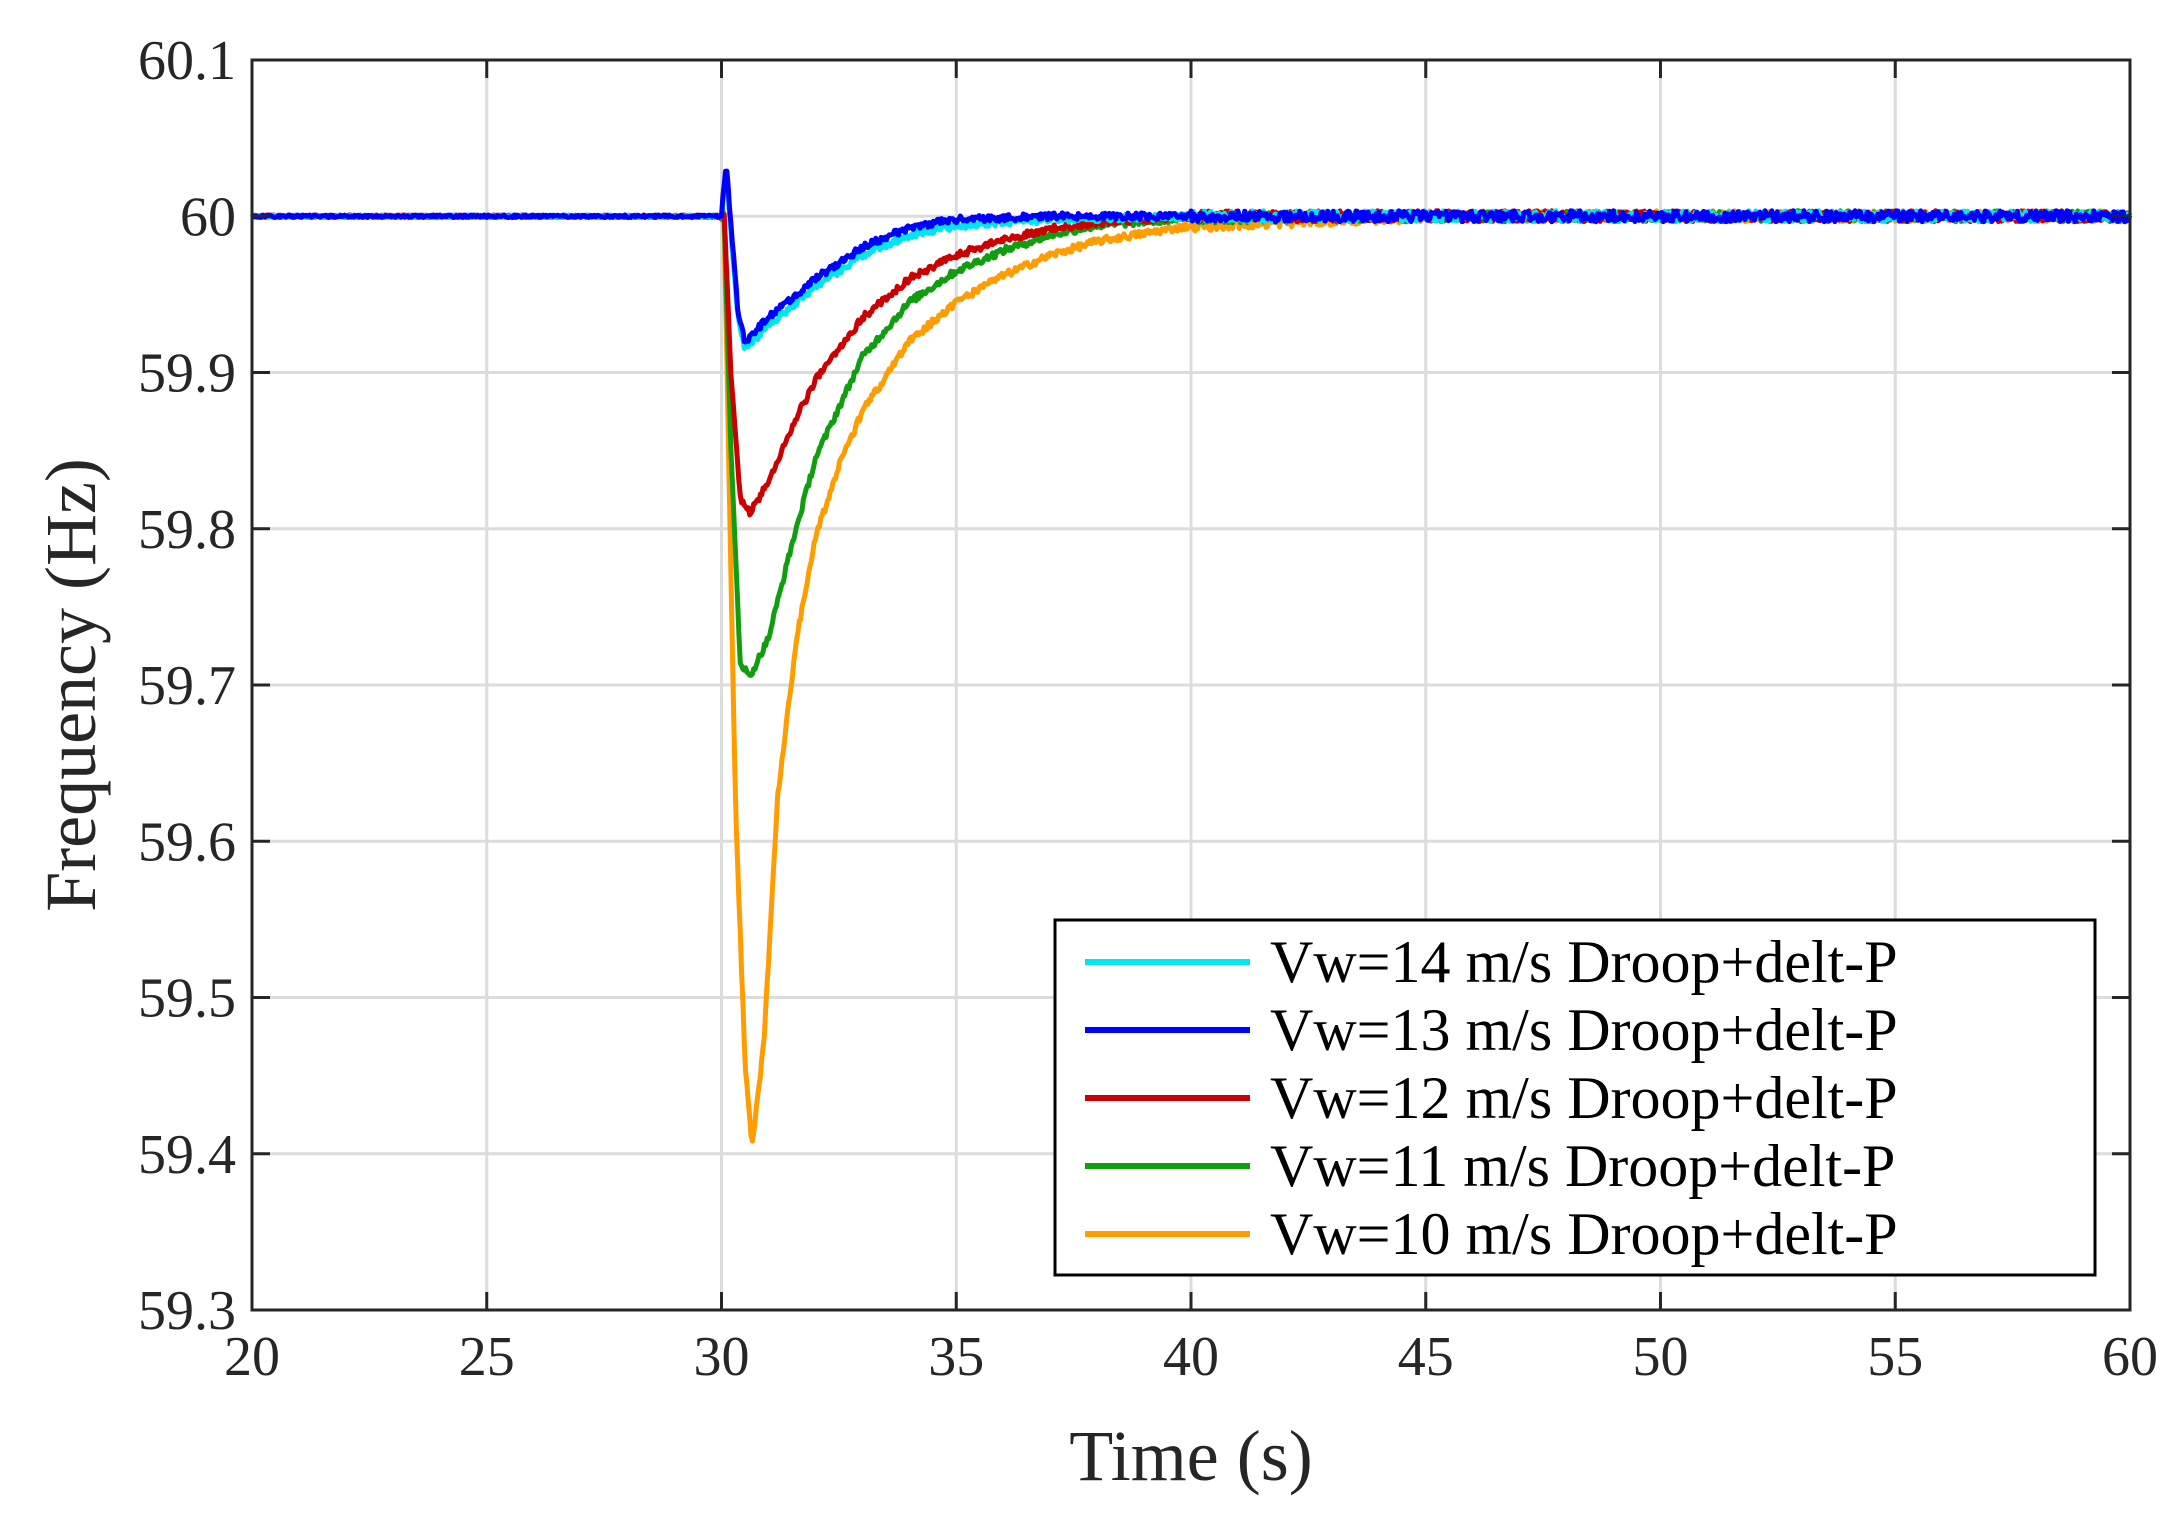 The height and width of the screenshot is (1519, 2182). I want to click on legend-label: Vw=14 m/s Droop+delt-P, so click(1584, 962).